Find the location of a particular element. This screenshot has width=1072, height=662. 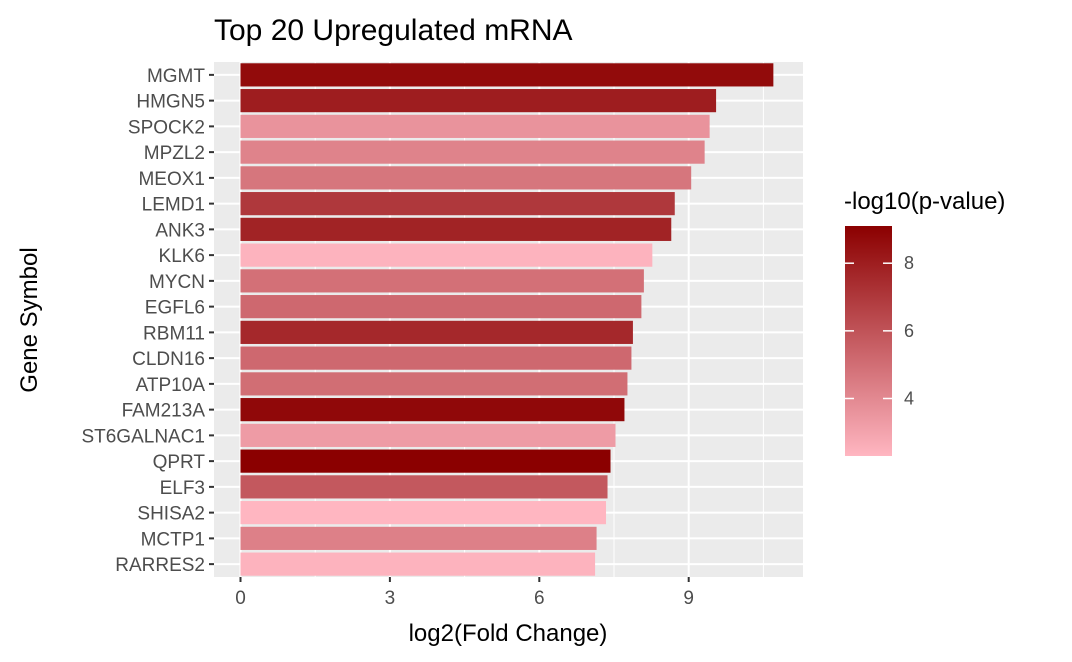

x-axis: 0 3 6 9 is located at coordinates (464, 593).